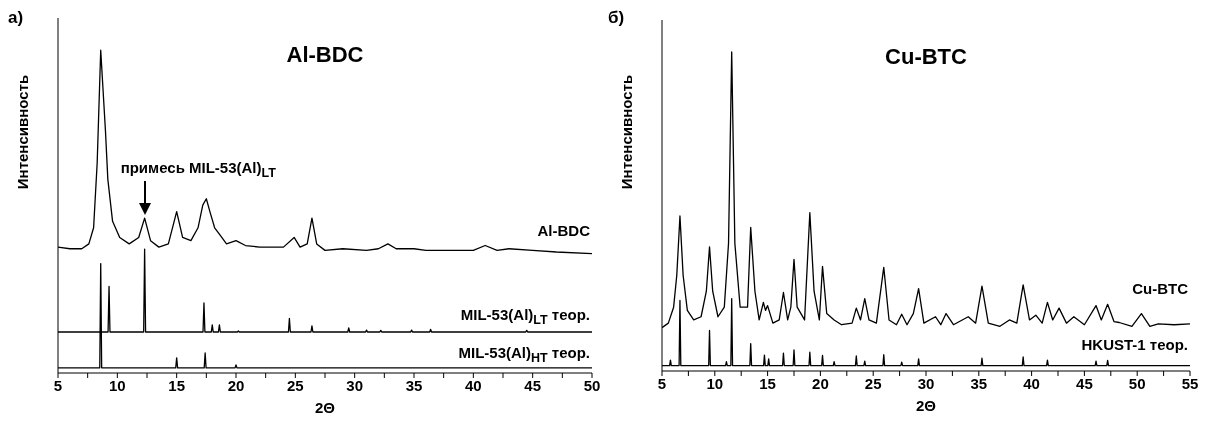 This screenshot has height=423, width=1208. What do you see at coordinates (325, 55) in the screenshot?
I see `chart-title: Al-BDC` at bounding box center [325, 55].